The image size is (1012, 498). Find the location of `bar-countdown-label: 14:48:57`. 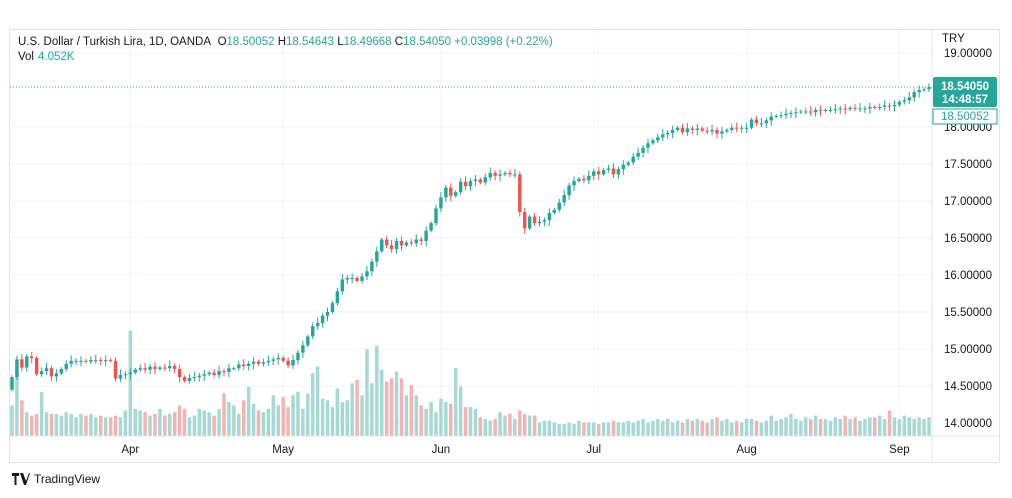

bar-countdown-label: 14:48:57 is located at coordinates (965, 100).